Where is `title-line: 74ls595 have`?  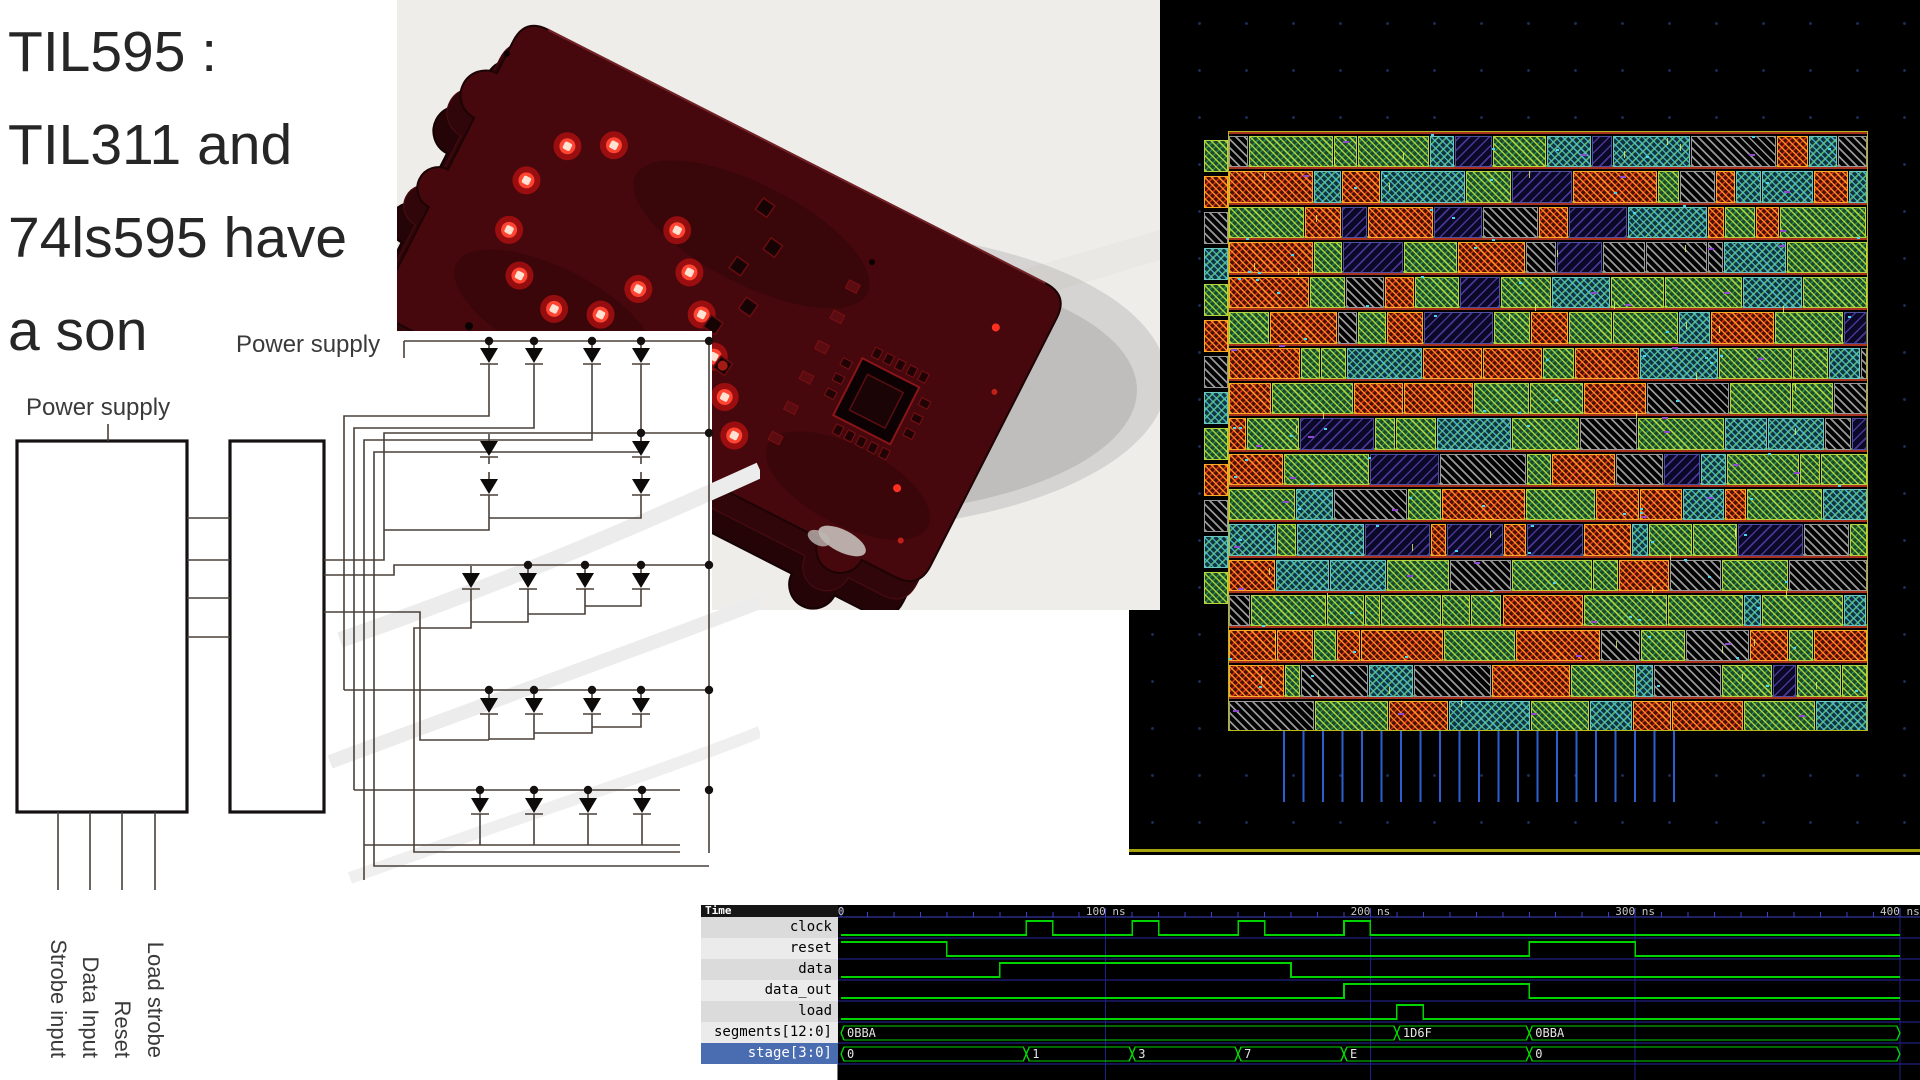 title-line: 74ls595 have is located at coordinates (178, 238).